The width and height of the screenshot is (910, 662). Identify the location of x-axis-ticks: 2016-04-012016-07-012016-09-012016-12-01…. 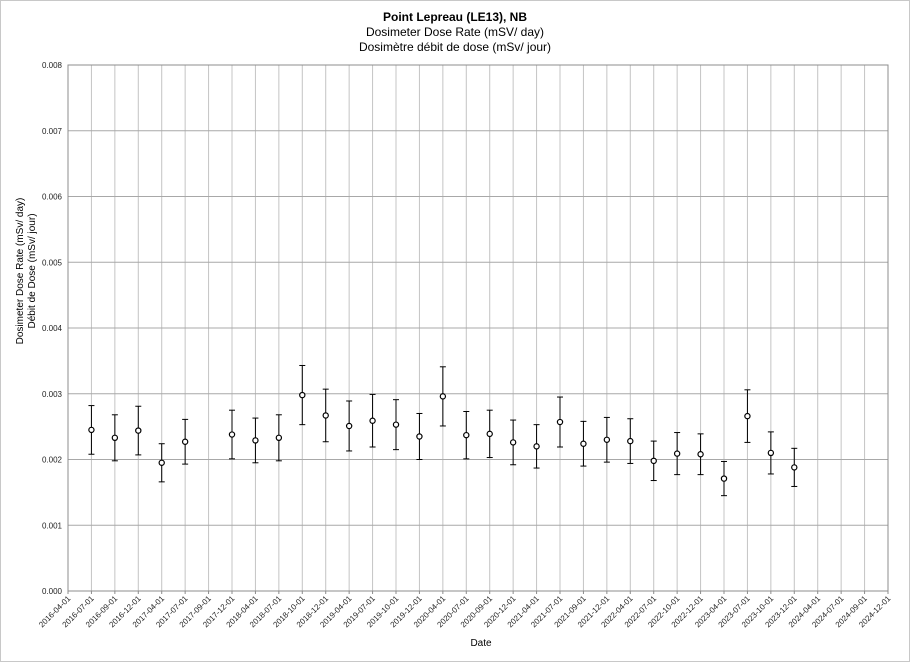
(465, 610).